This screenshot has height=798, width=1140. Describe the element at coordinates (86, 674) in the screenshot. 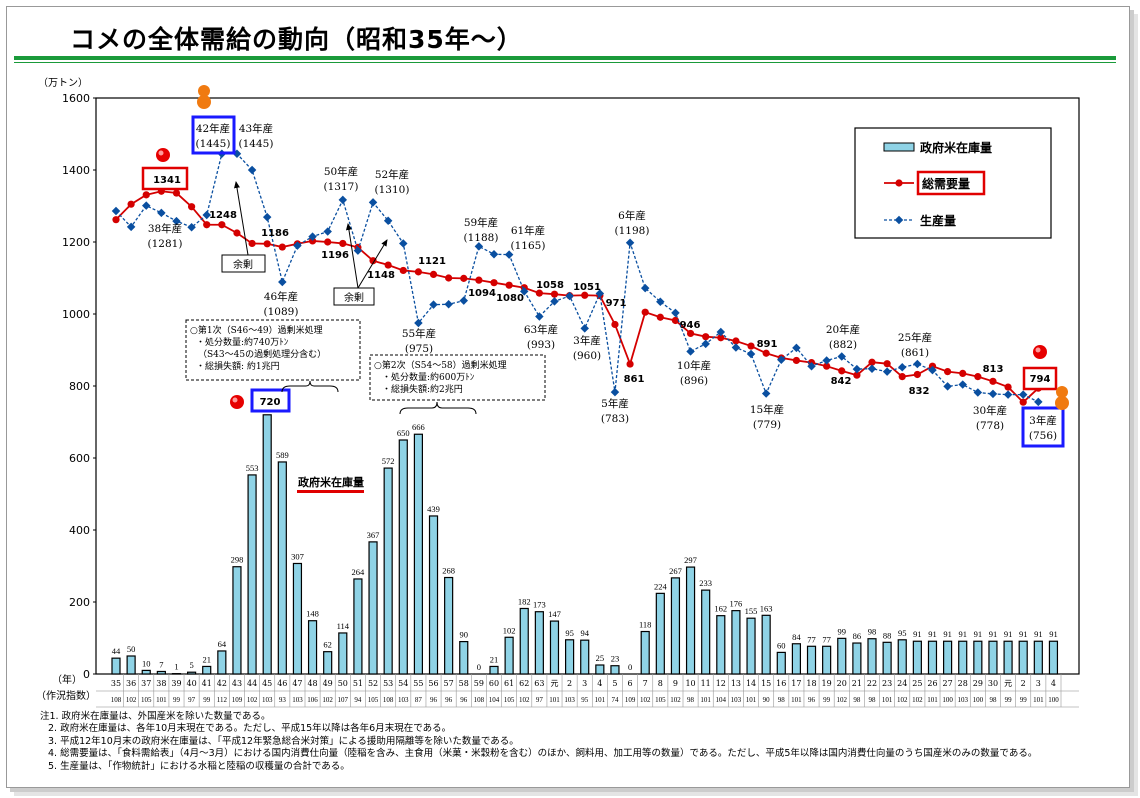

I see `y-tick-label: 0` at that location.